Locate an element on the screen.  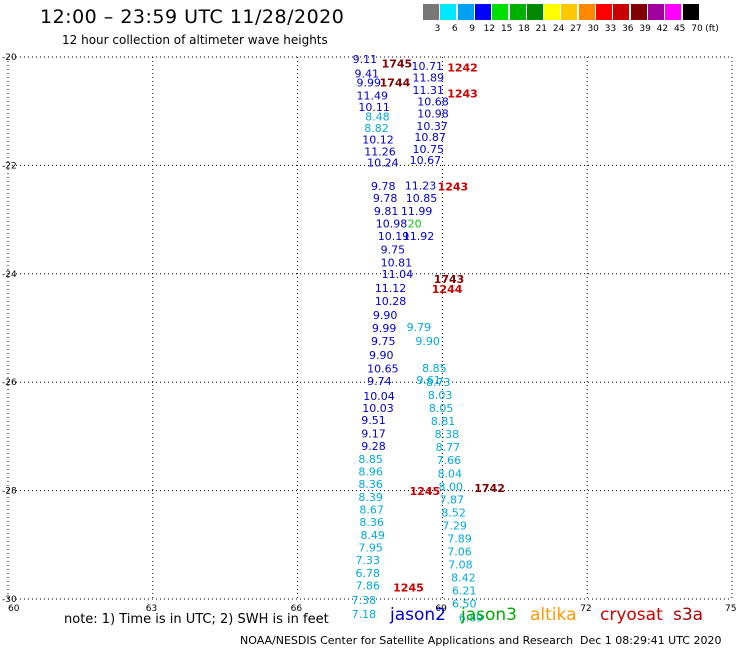
x-tick-label: 72 is located at coordinates (585, 609).